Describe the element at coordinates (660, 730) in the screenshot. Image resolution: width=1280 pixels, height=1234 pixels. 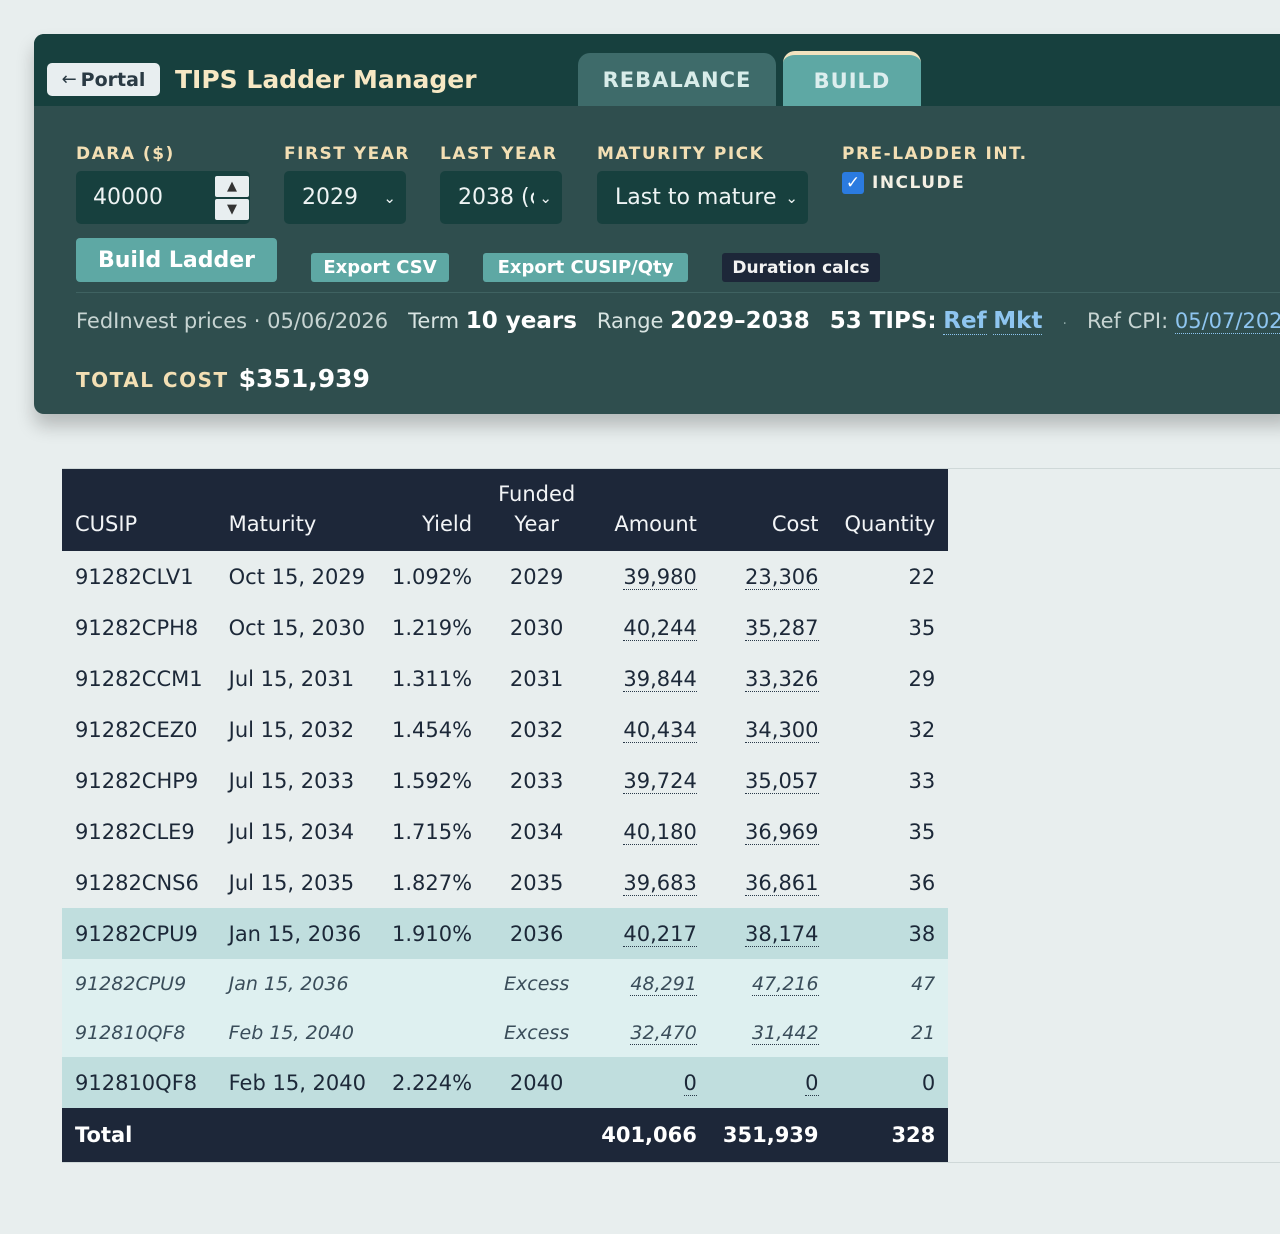
I see `amount-cell-value: 40,434` at that location.